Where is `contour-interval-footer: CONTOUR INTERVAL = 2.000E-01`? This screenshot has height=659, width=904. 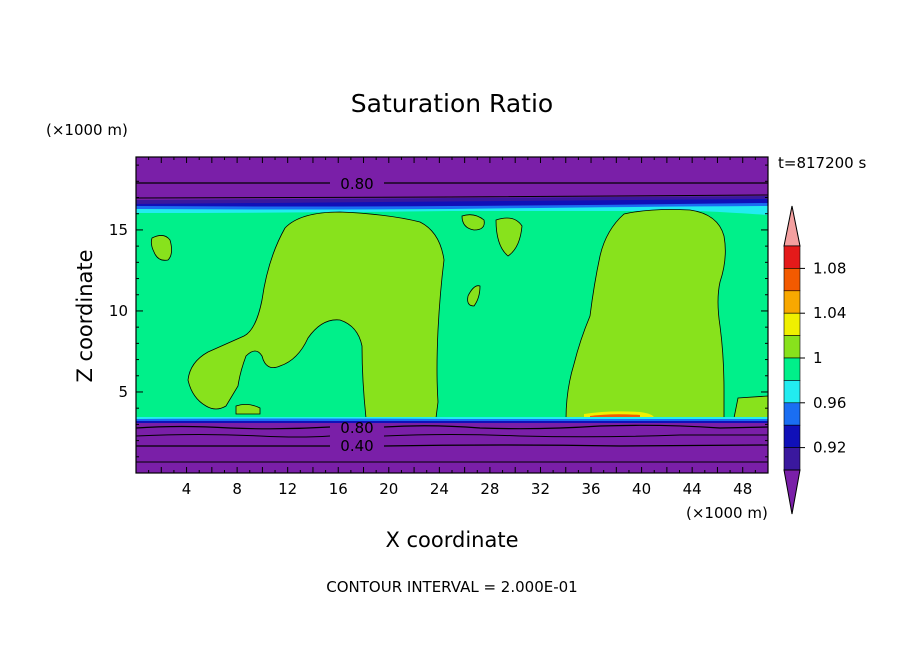 contour-interval-footer: CONTOUR INTERVAL = 2.000E-01 is located at coordinates (451, 587).